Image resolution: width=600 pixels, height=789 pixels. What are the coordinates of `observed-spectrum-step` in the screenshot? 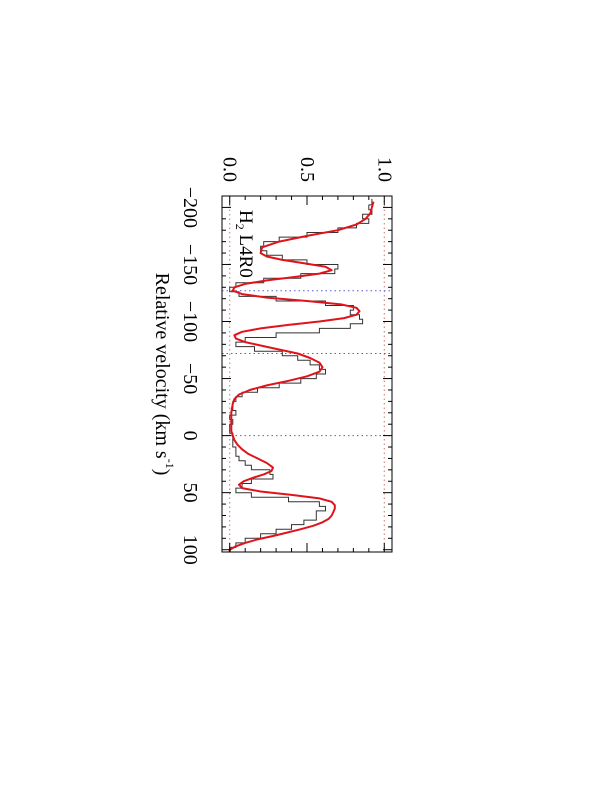 It's located at (301, 375).